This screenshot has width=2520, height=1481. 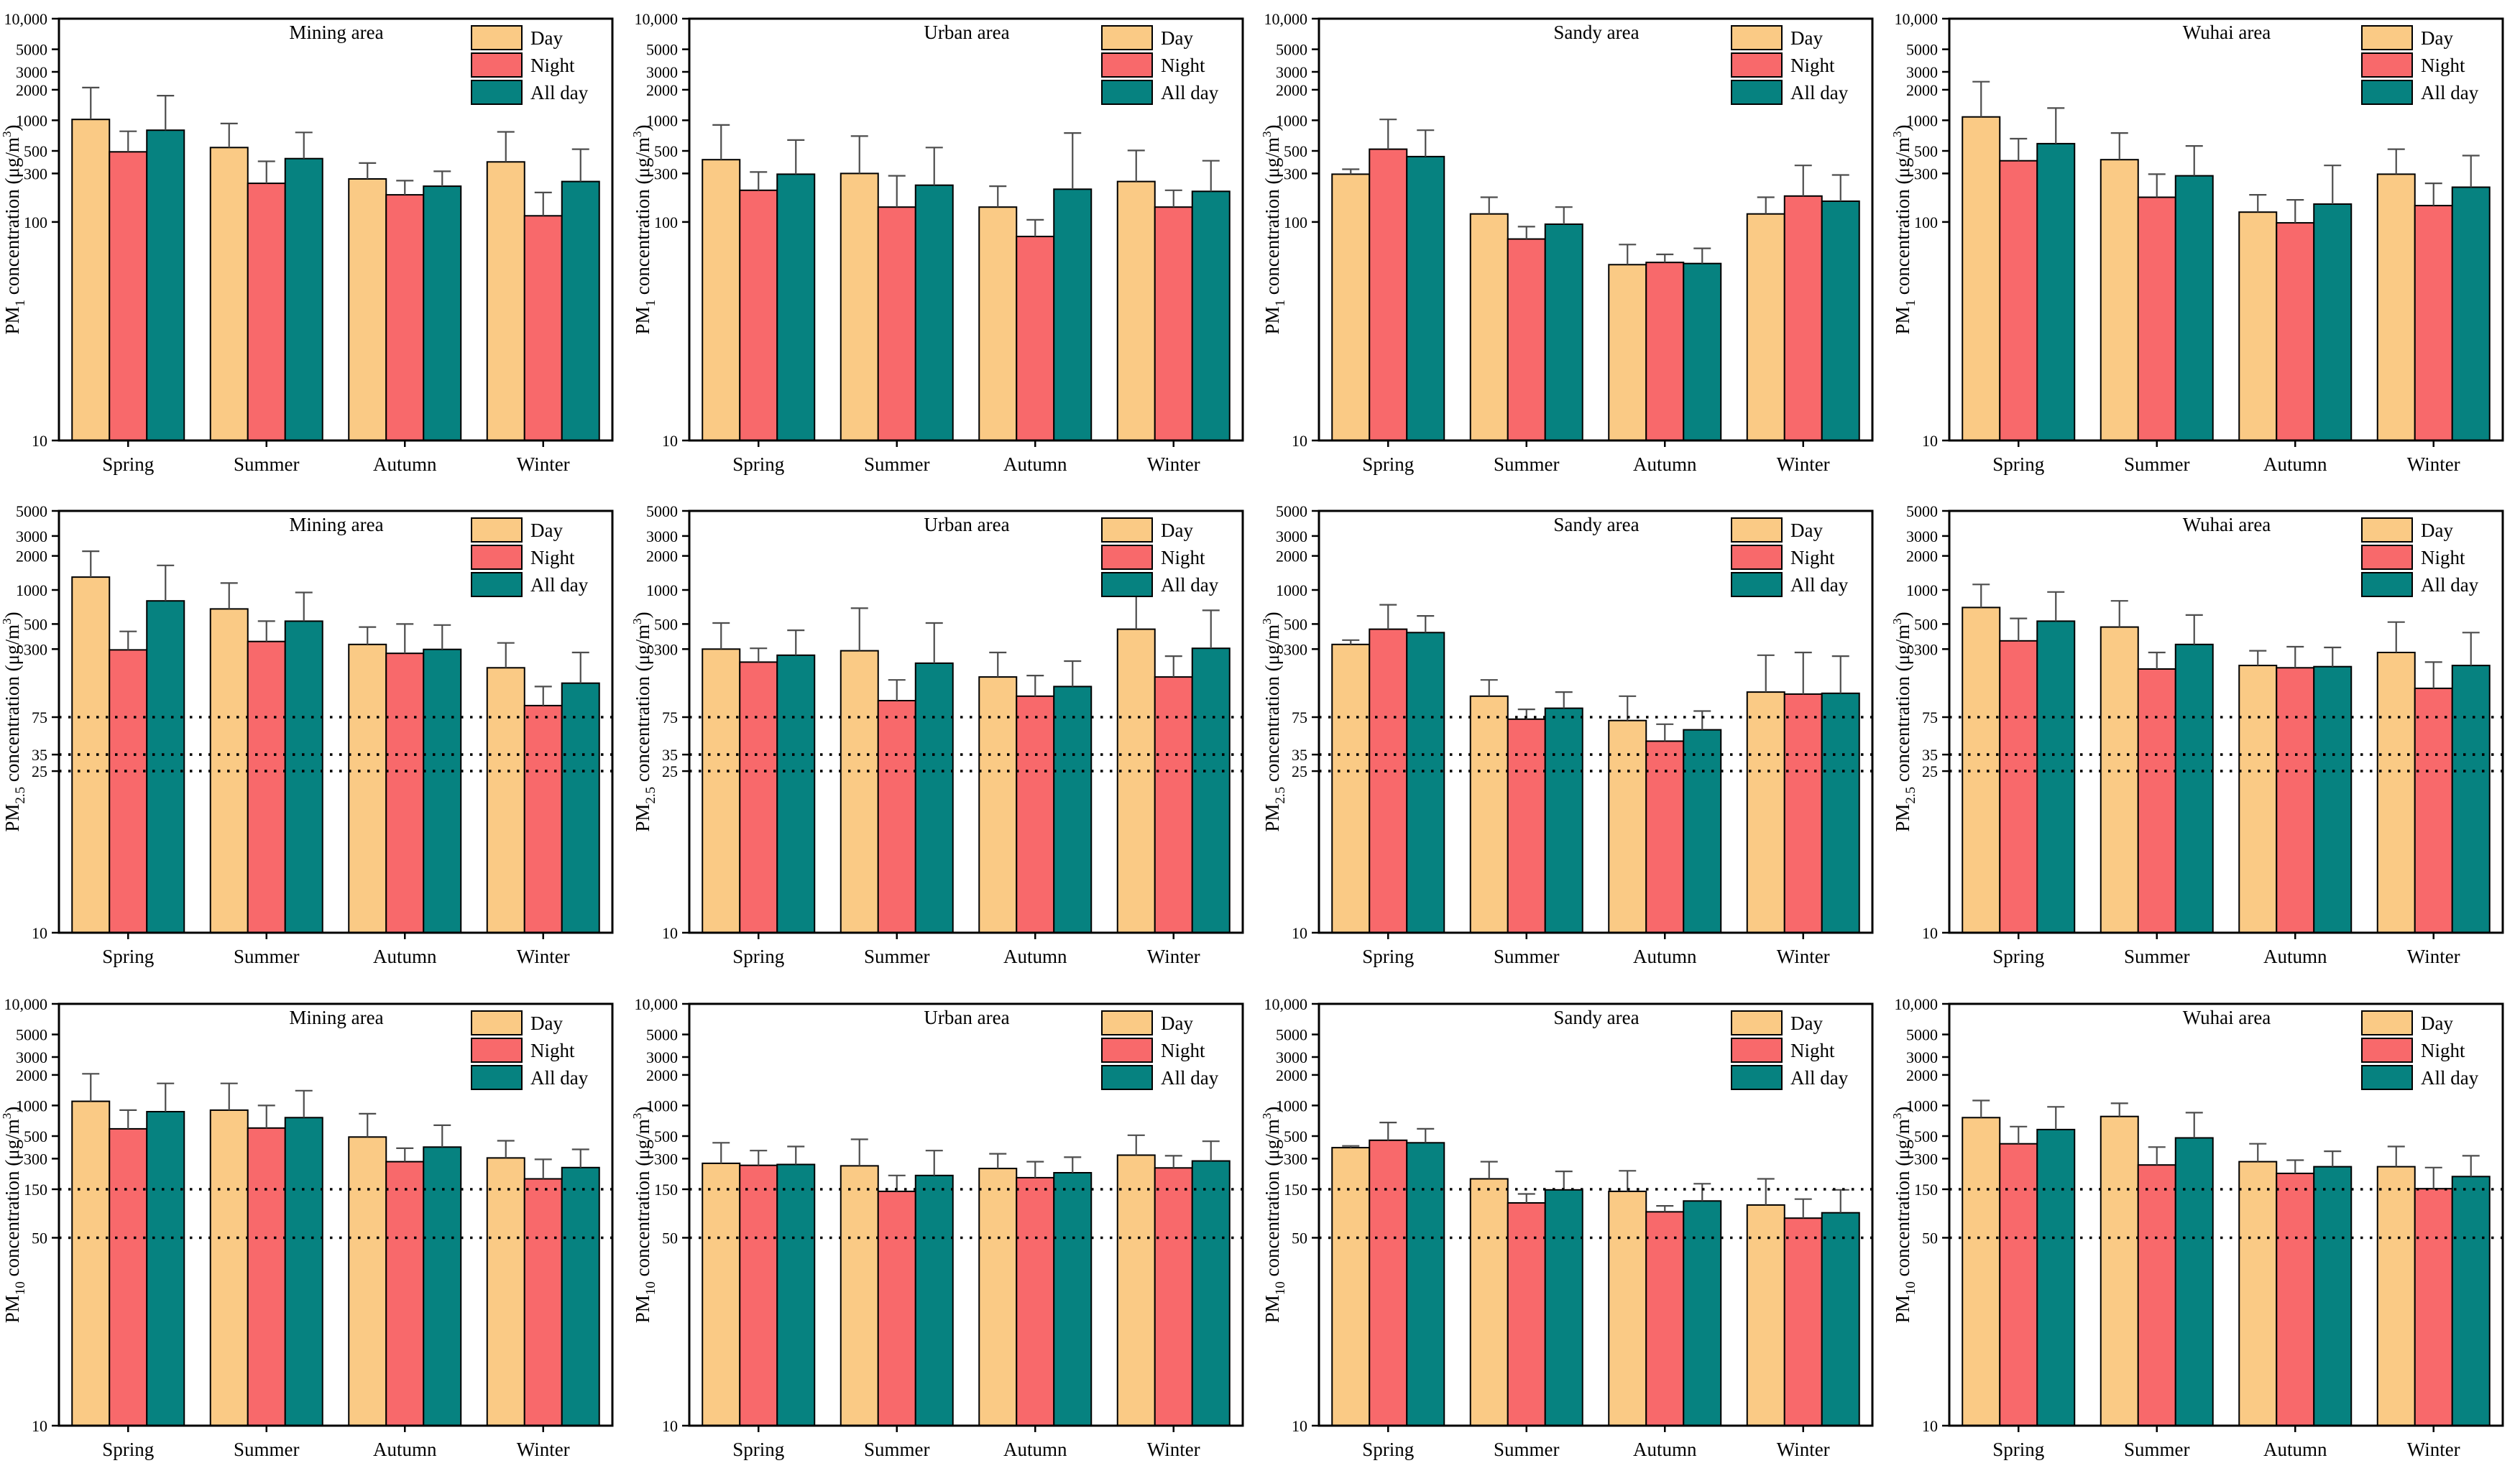 What do you see at coordinates (796, 307) in the screenshot?
I see `bar-all-day-spring` at bounding box center [796, 307].